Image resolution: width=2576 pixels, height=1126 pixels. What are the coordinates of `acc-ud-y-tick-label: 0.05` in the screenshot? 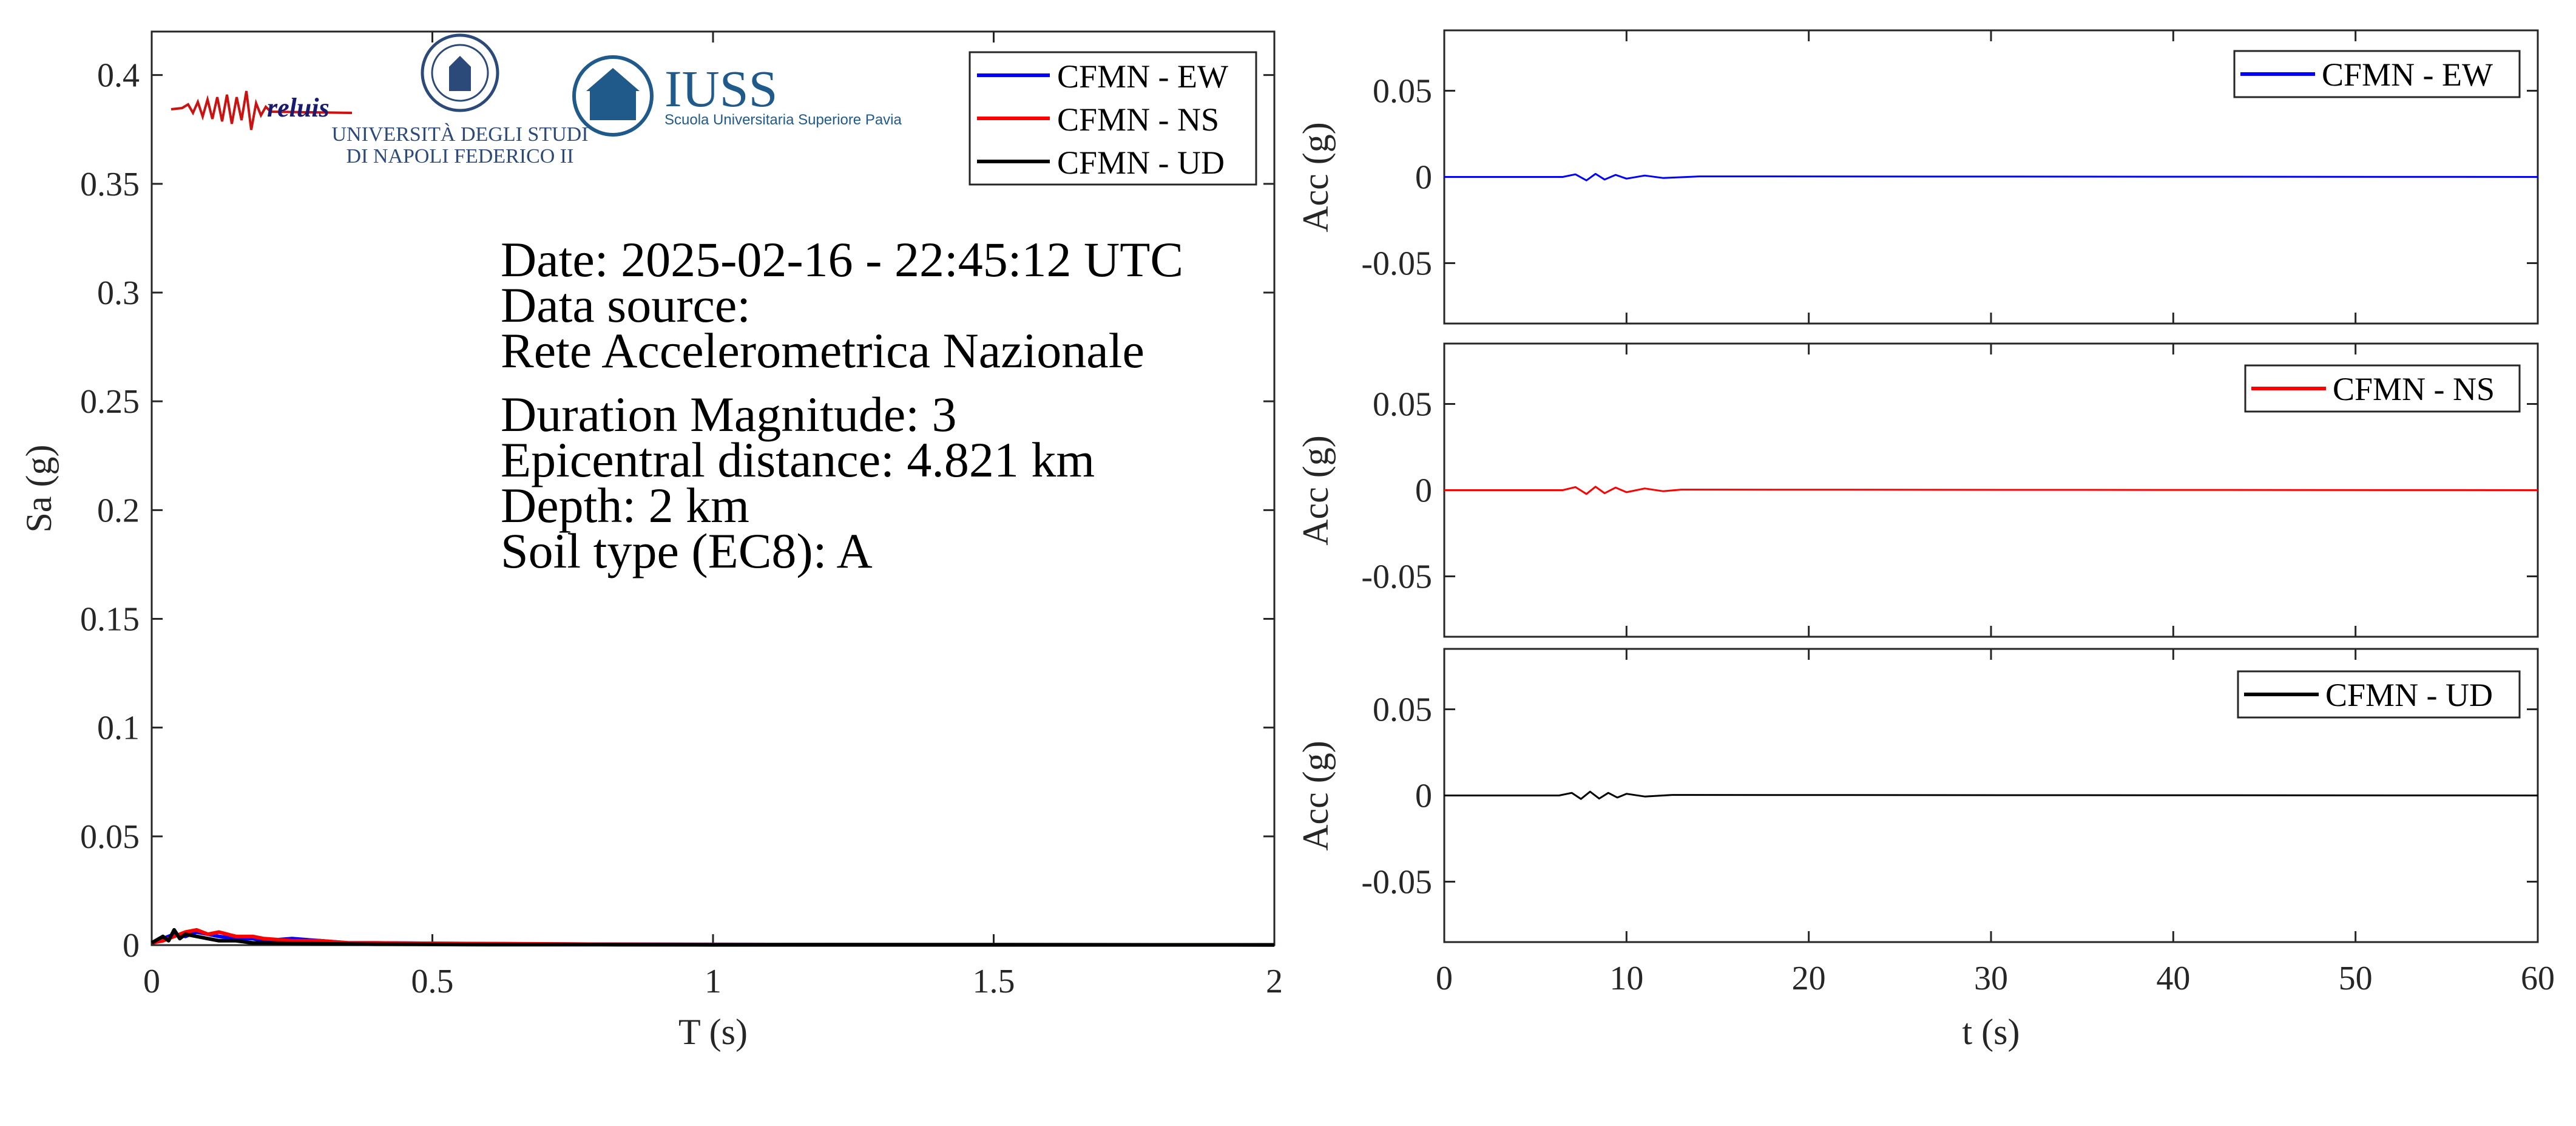 It's located at (1402, 709).